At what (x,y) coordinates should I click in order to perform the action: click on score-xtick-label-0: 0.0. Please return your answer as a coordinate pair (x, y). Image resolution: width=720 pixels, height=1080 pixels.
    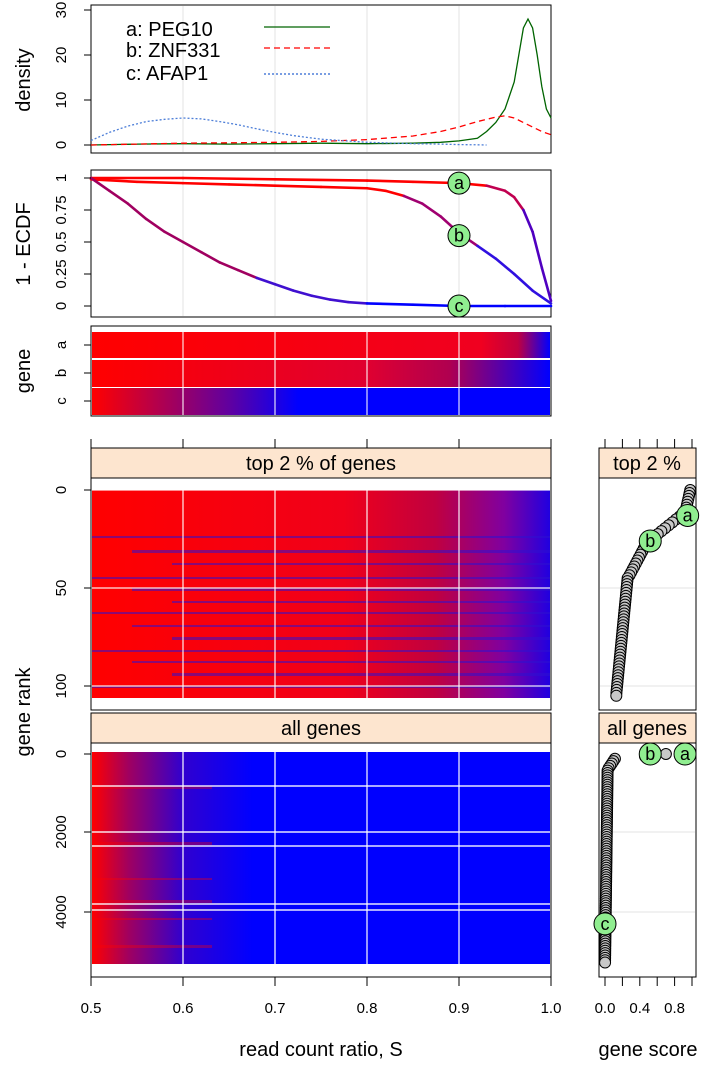
    Looking at the image, I should click on (605, 1008).